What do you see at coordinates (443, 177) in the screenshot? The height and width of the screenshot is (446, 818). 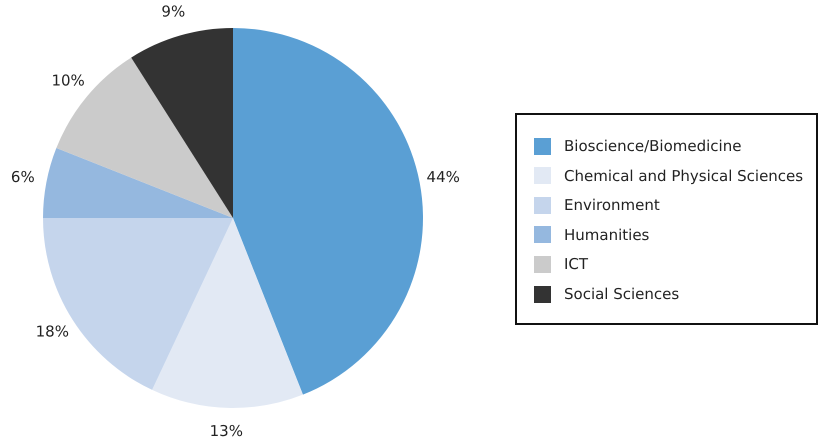 I see `data-label: 44%` at bounding box center [443, 177].